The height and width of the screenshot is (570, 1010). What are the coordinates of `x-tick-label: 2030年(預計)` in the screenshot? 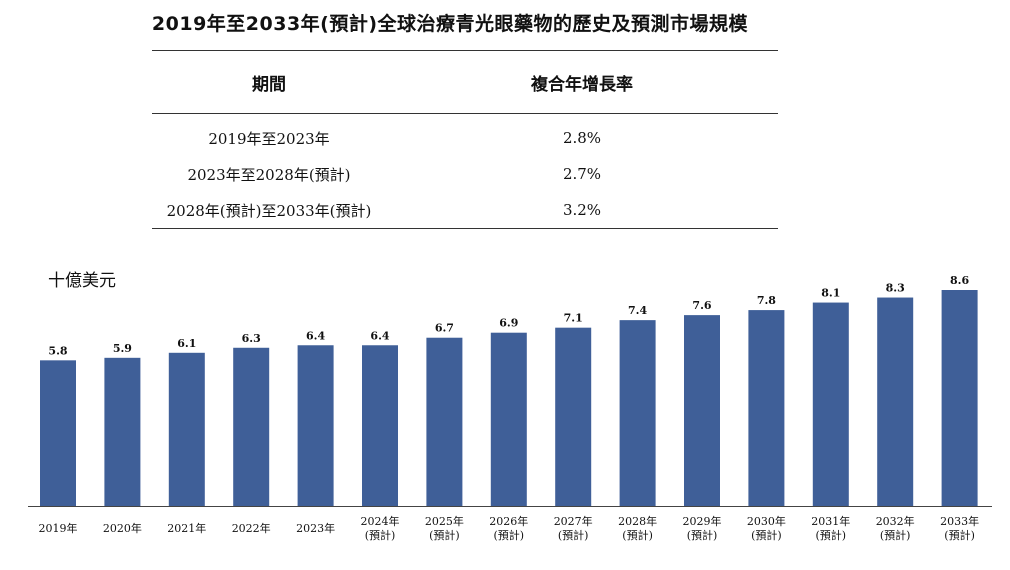 It's located at (766, 528).